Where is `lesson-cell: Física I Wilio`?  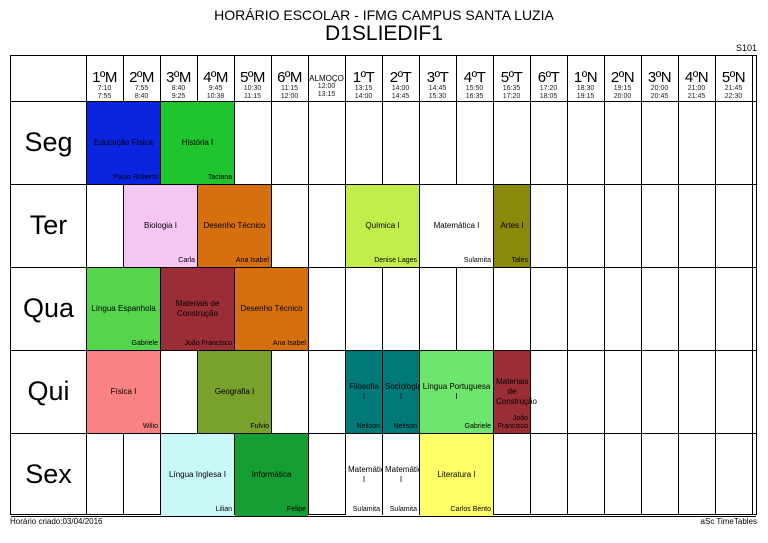
lesson-cell: Física I Wilio is located at coordinates (123, 392).